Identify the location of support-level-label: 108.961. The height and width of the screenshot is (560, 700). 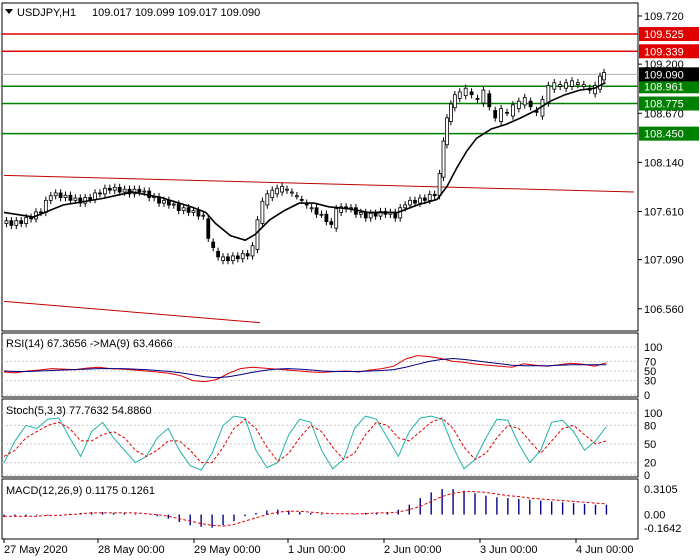
(664, 87).